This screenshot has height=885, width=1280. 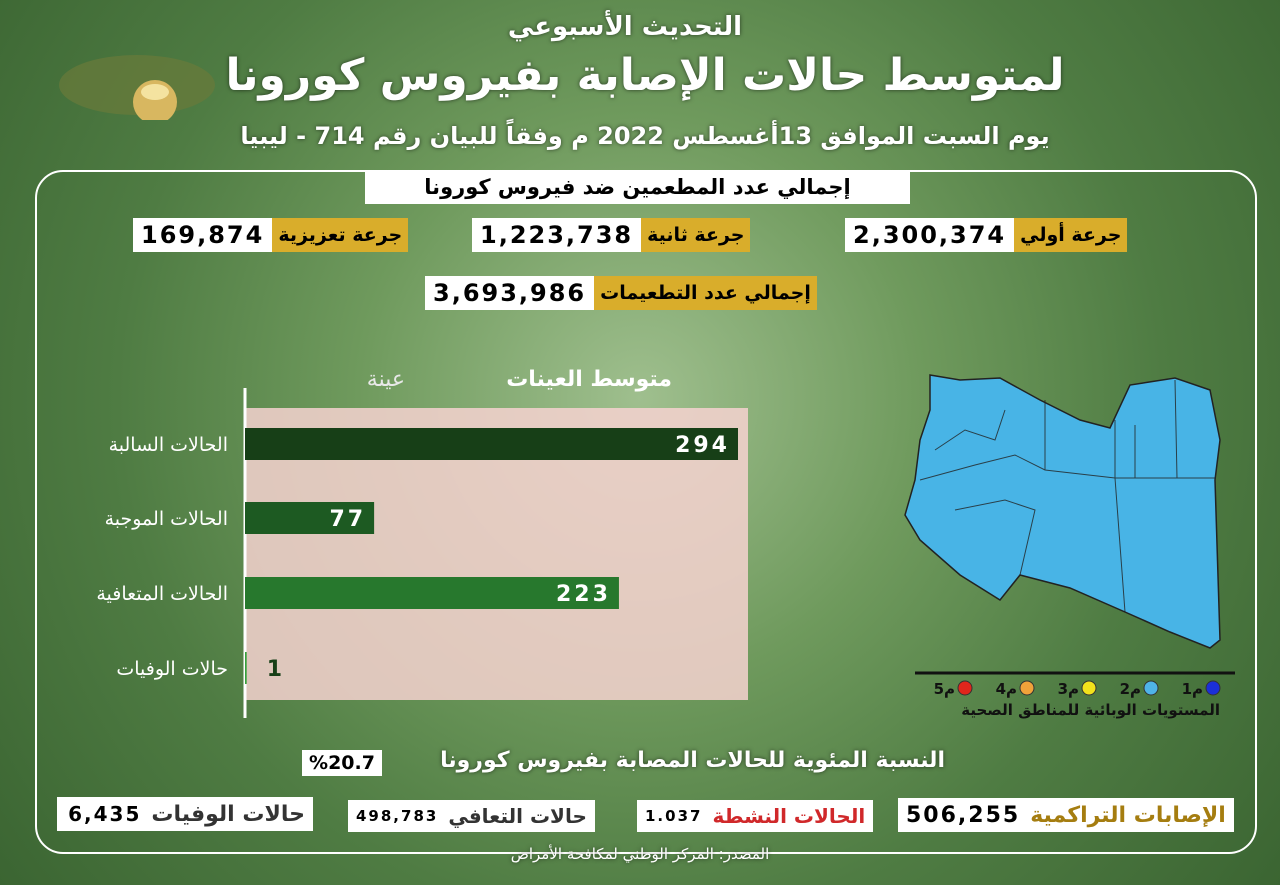 I want to click on stat-label: الحالات النشطة, so click(x=789, y=816).